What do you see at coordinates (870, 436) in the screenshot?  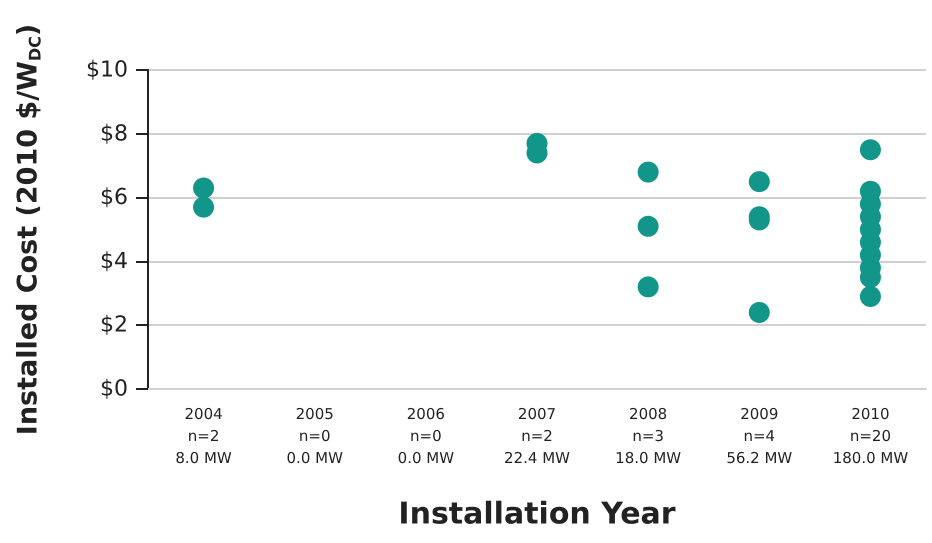 I see `x-tick-label: 2010 n=20 180.0 MW` at bounding box center [870, 436].